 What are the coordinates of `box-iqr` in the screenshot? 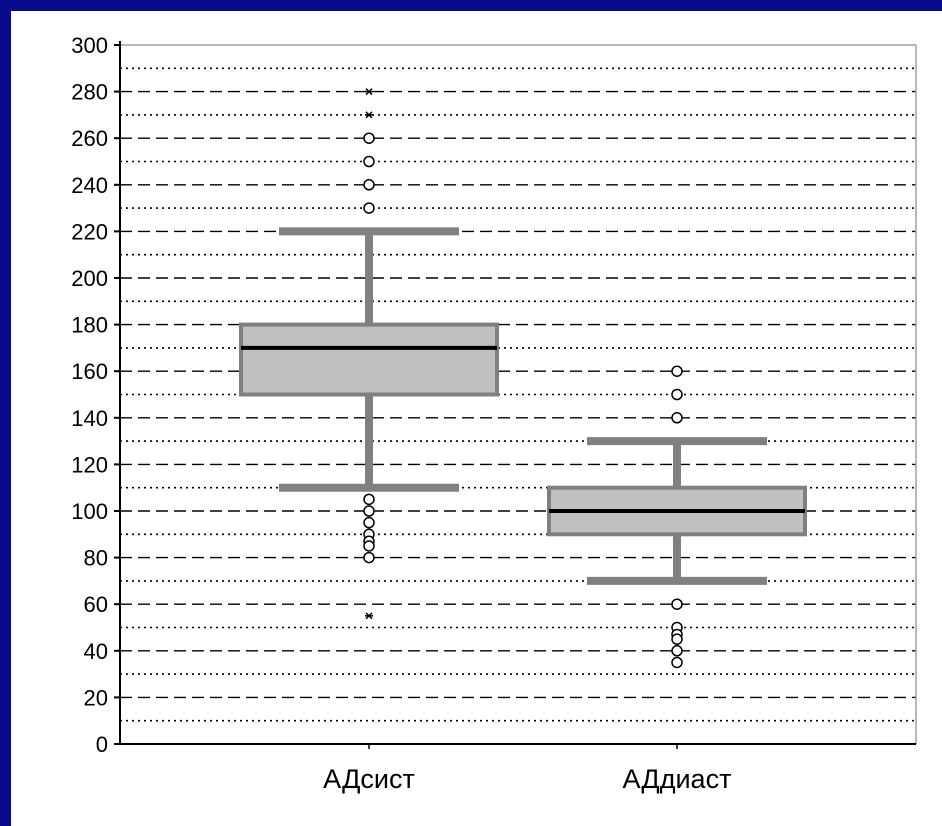 It's located at (369, 359).